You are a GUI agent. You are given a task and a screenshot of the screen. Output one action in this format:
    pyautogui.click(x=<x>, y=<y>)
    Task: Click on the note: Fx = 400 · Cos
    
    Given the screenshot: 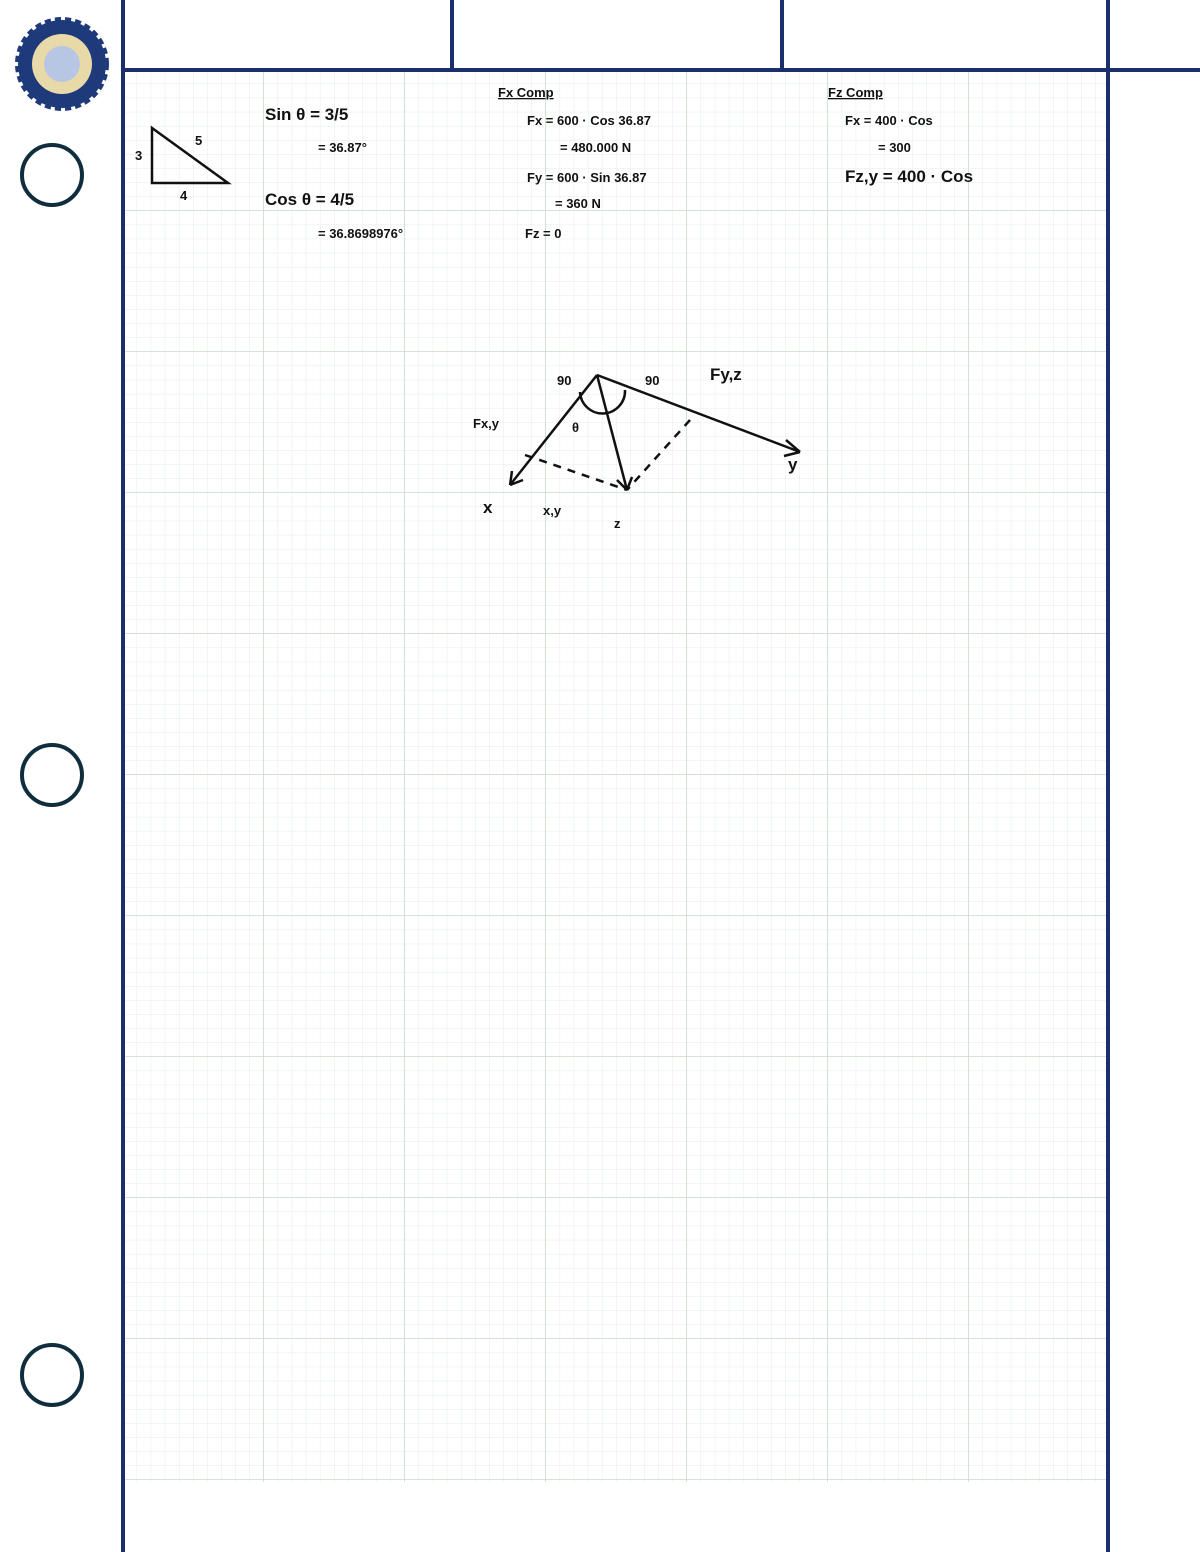 What is the action you would take?
    pyautogui.click(x=889, y=120)
    